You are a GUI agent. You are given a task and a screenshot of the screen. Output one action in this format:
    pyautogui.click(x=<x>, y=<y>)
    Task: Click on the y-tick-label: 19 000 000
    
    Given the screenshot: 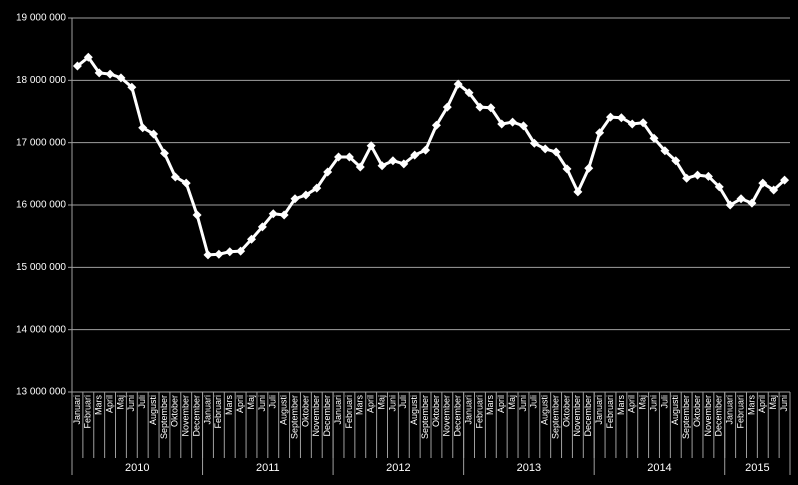 What is the action you would take?
    pyautogui.click(x=41, y=18)
    